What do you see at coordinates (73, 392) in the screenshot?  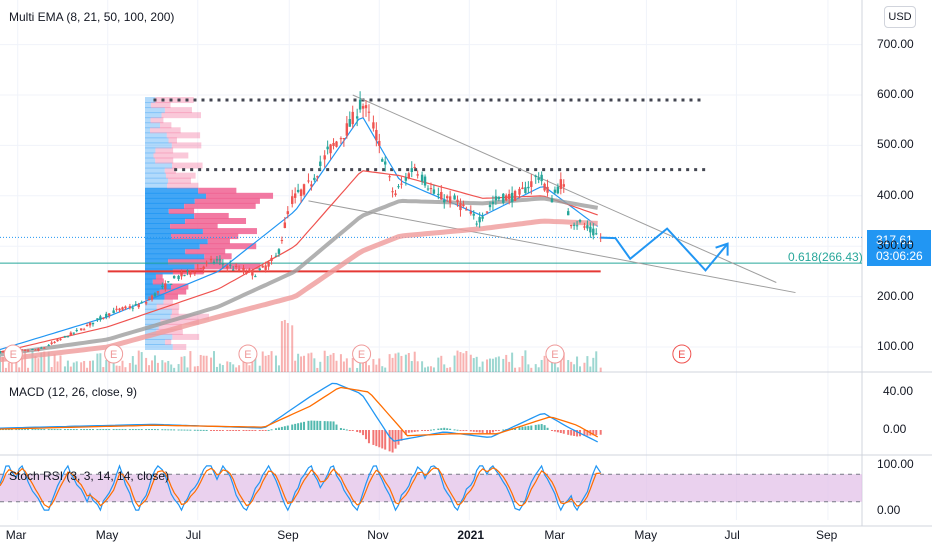 I see `macd-pane-title: MACD (12, 26, close, 9)` at bounding box center [73, 392].